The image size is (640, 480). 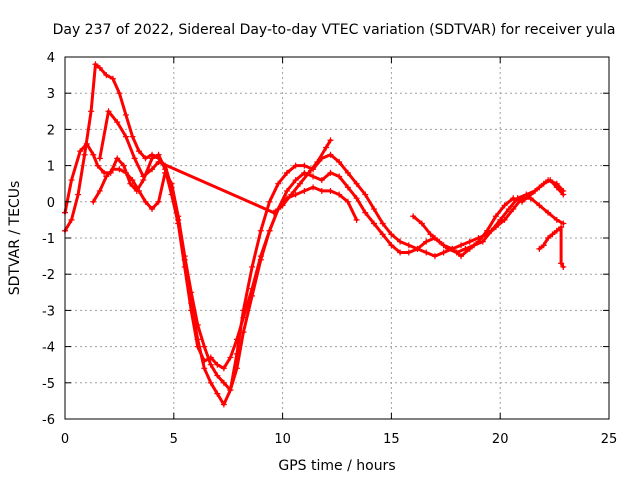 I want to click on y-tick-label: 2, so click(x=51, y=130).